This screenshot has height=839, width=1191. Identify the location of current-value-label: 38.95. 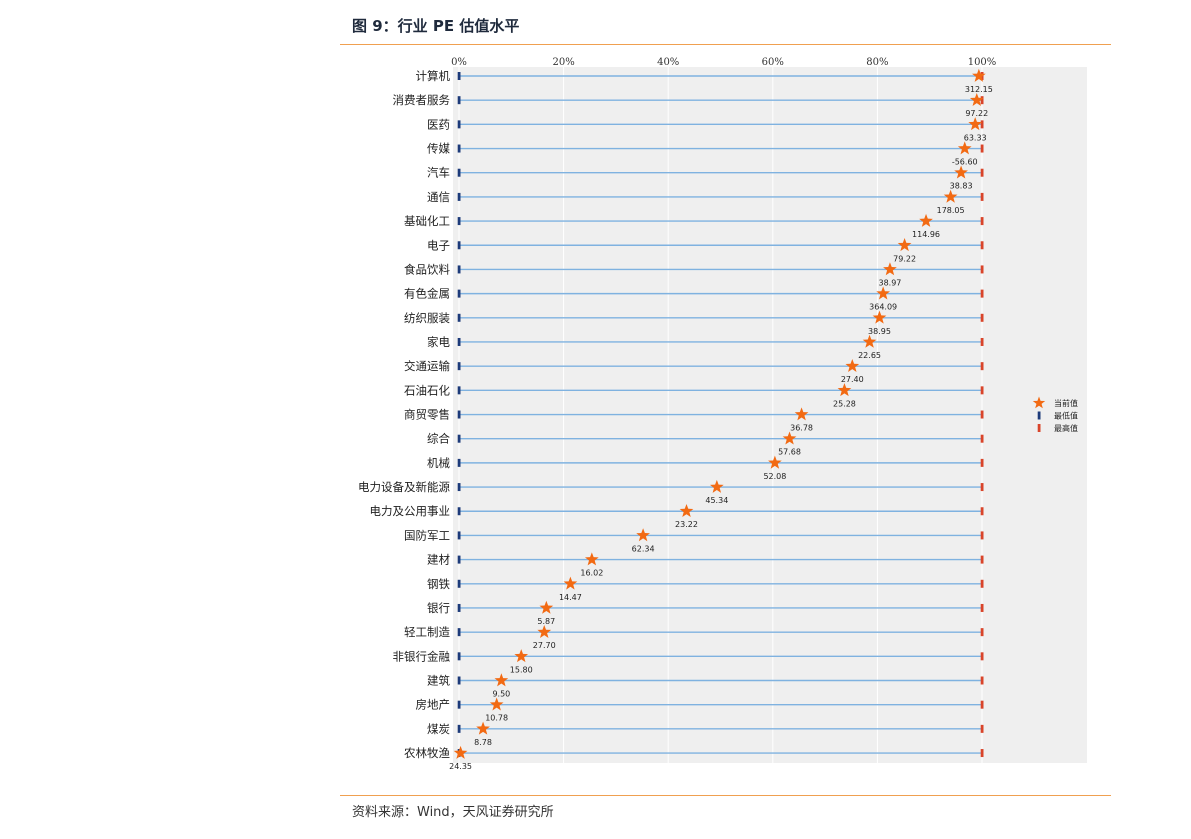
(879, 331).